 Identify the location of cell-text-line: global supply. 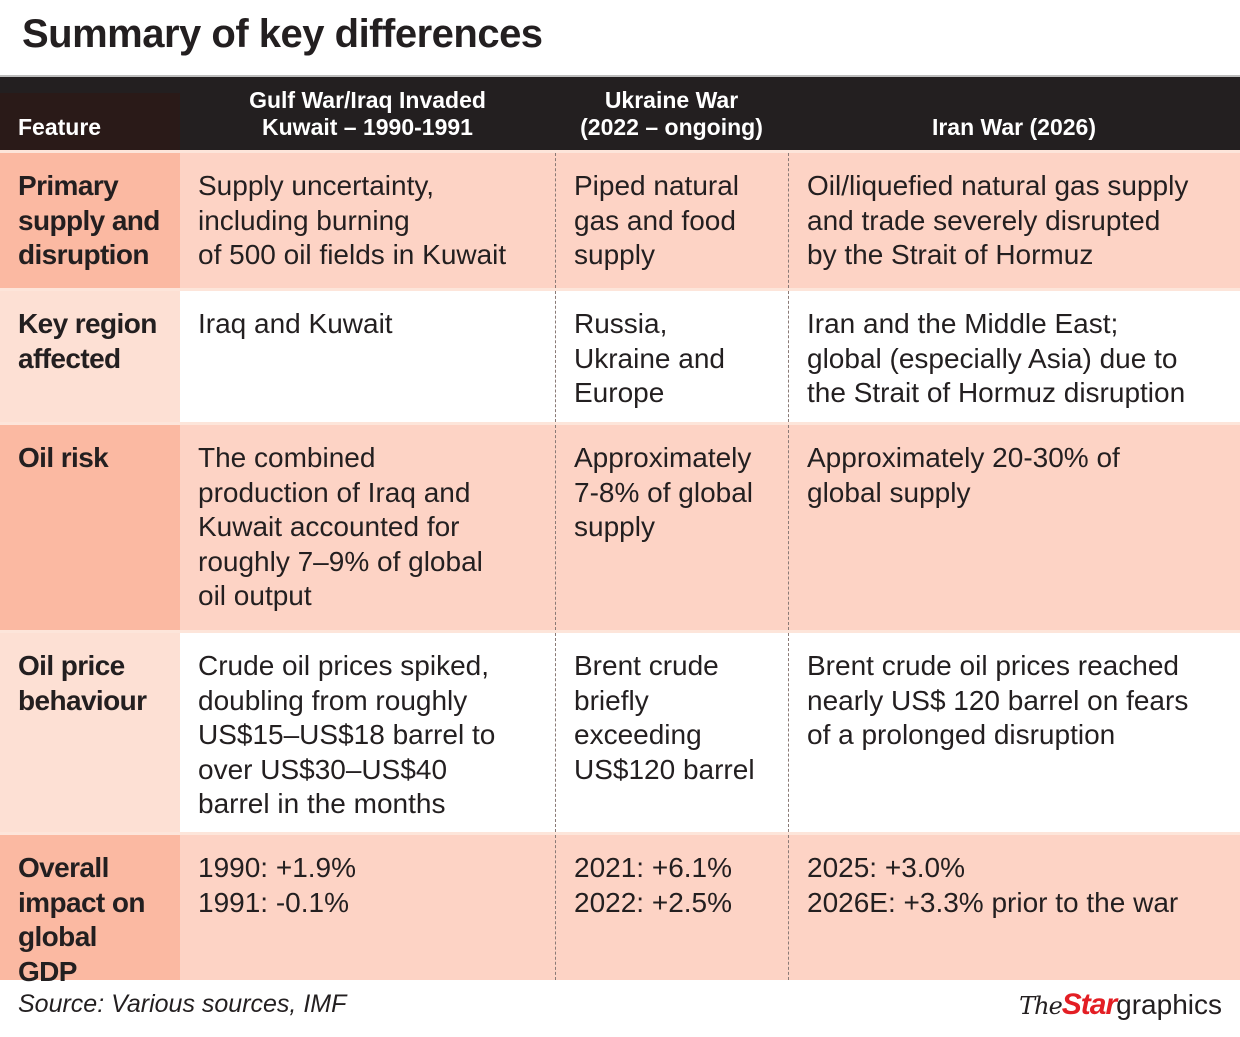
(889, 492).